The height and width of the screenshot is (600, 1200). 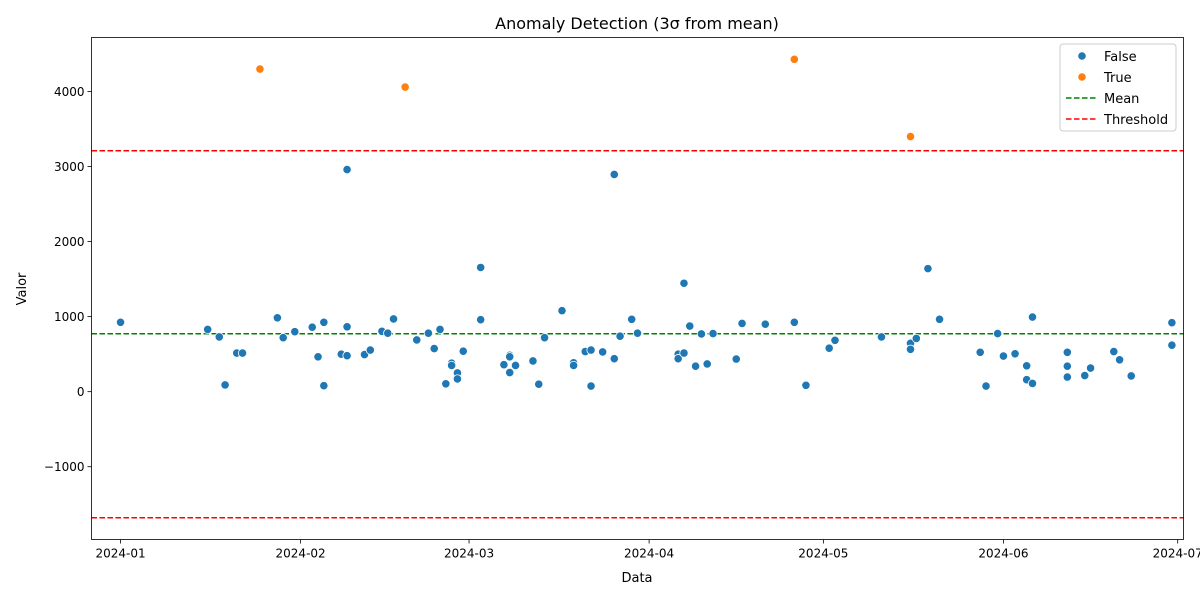 What do you see at coordinates (1082, 56) in the screenshot?
I see `legend-marker-false` at bounding box center [1082, 56].